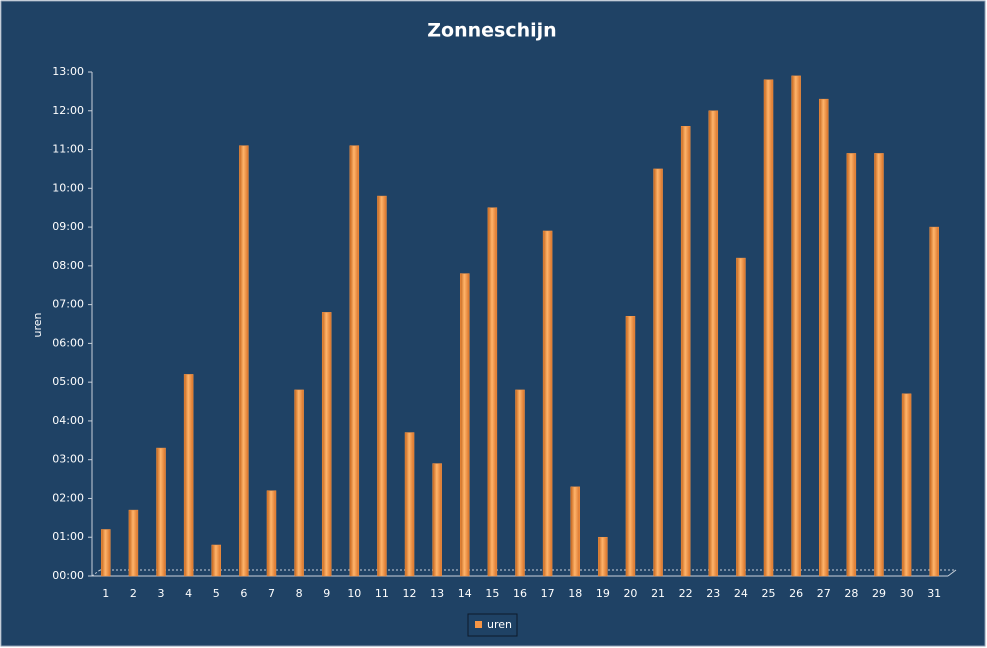 Image resolution: width=987 pixels, height=648 pixels. Describe the element at coordinates (299, 593) in the screenshot. I see `x-tick-label: 8` at that location.